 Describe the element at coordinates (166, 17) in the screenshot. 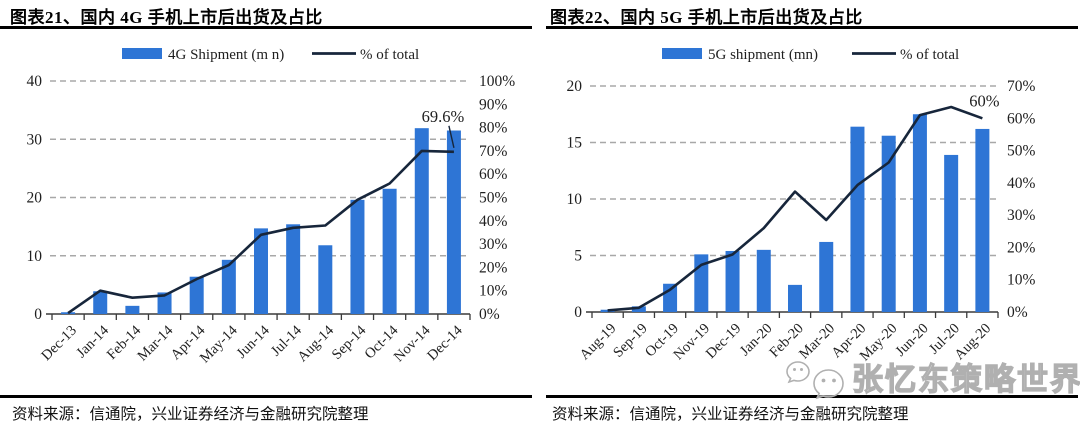

I see `figure-21-title: 图表21、国内 4G 手机上市后出货及占比` at that location.